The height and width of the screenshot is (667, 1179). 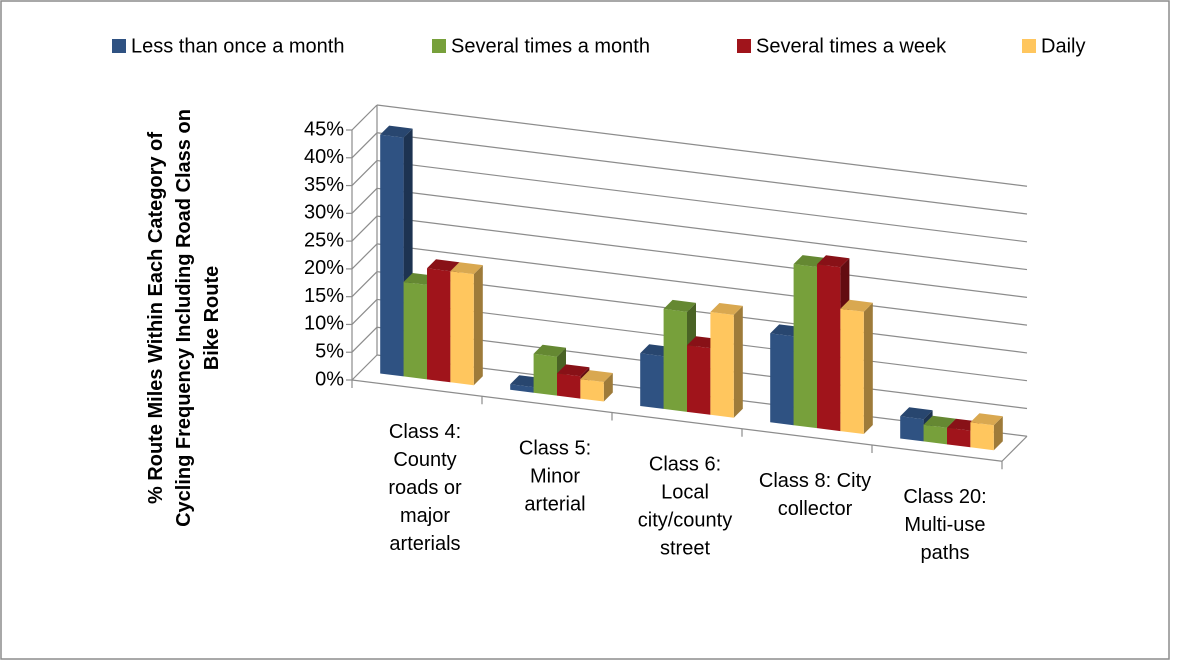 What do you see at coordinates (685, 507) in the screenshot?
I see `x-tick-label: Class 6: Local city/county street` at bounding box center [685, 507].